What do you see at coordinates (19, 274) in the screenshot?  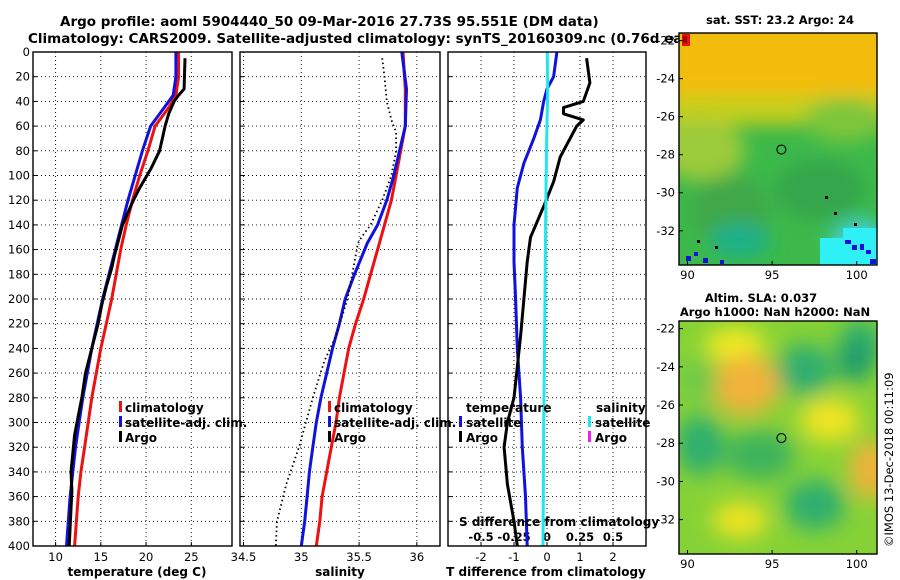 I see `y-tick-label: 180` at bounding box center [19, 274].